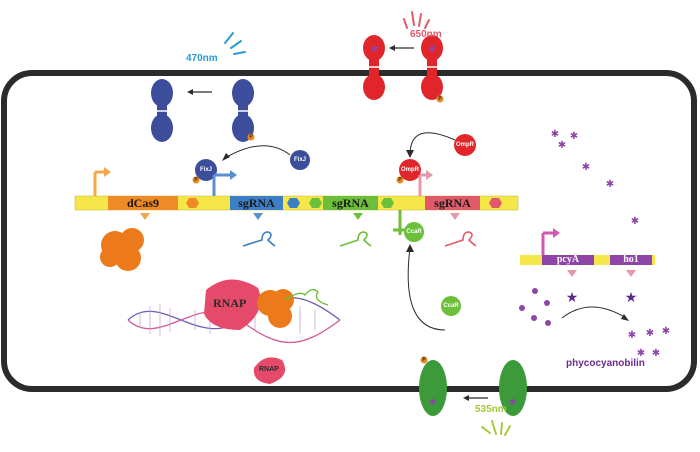  What do you see at coordinates (535, 307) in the screenshot?
I see `heme-dots` at bounding box center [535, 307].